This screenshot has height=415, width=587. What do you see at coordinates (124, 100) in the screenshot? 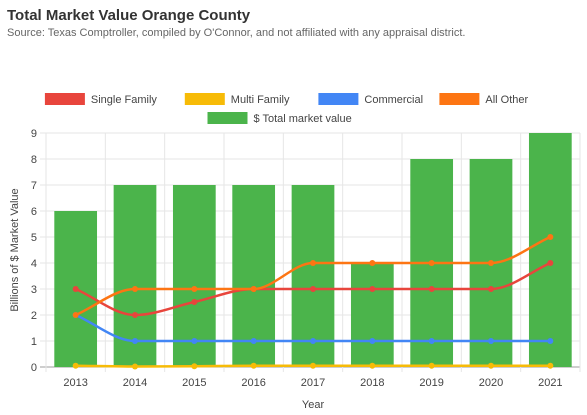
I see `legend-label: Single Family` at bounding box center [124, 100].